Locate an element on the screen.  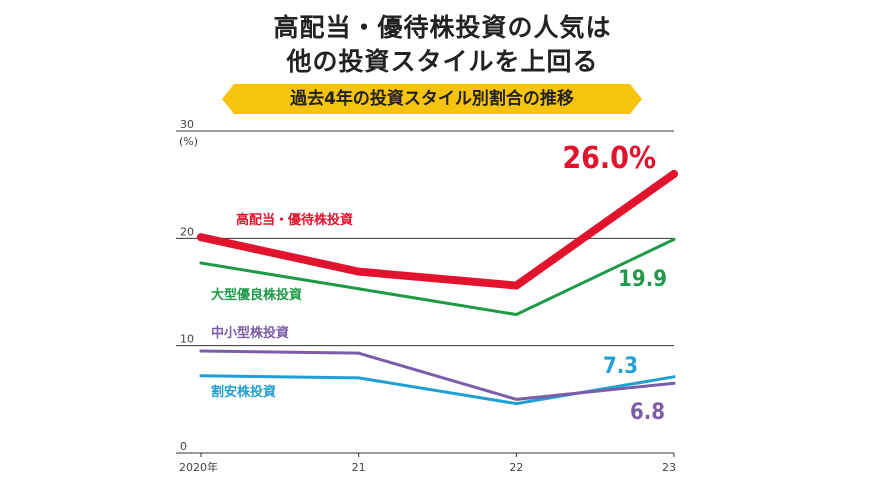
y-tick-label-30: 30 is located at coordinates (187, 124).